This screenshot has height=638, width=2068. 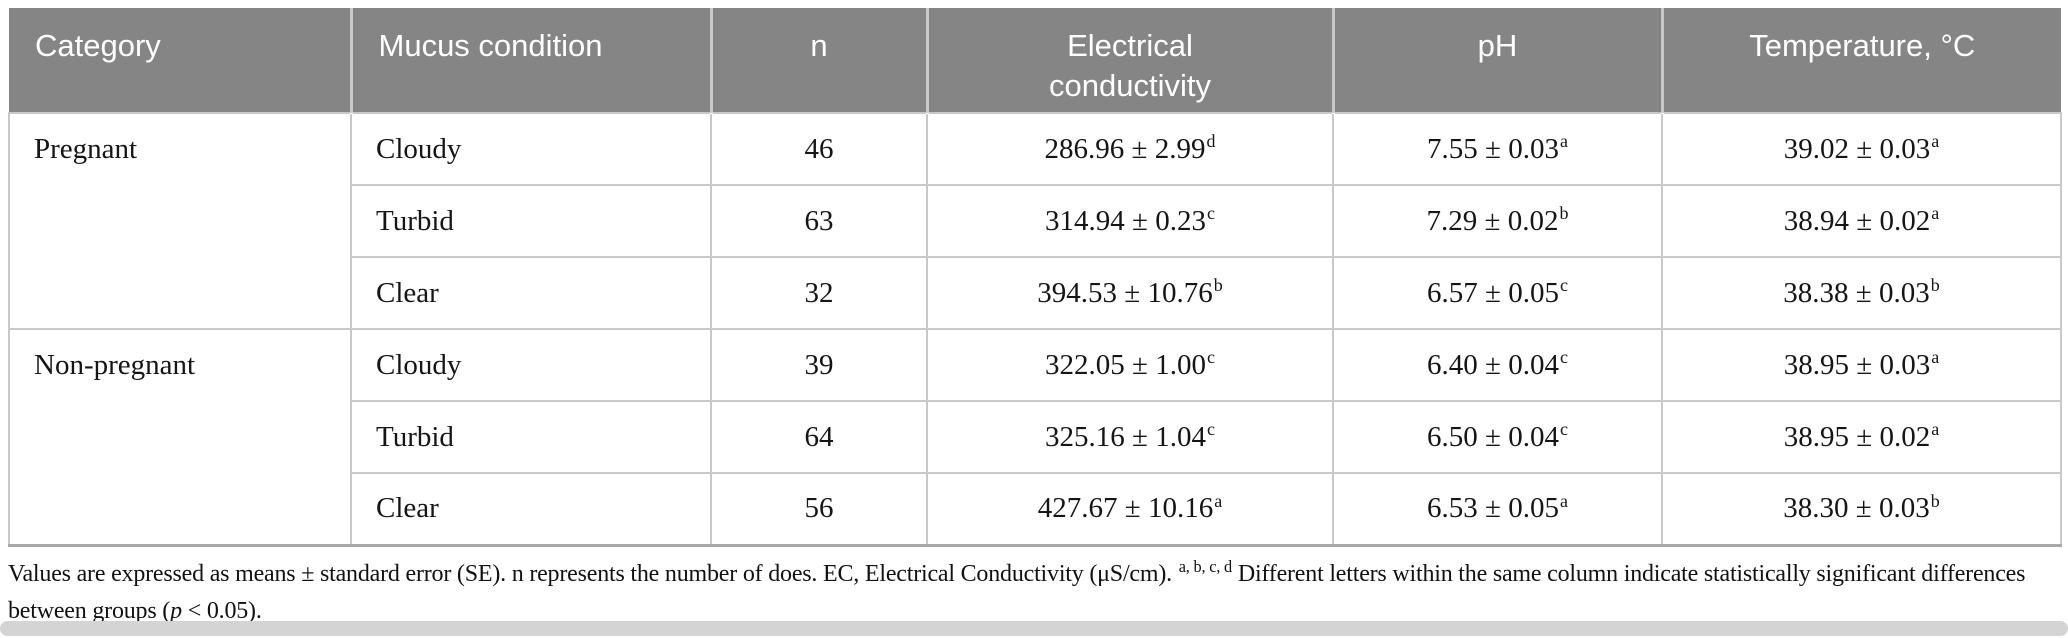 I want to click on temp-cell: 38.95 ± 0.03a, so click(x=1861, y=365).